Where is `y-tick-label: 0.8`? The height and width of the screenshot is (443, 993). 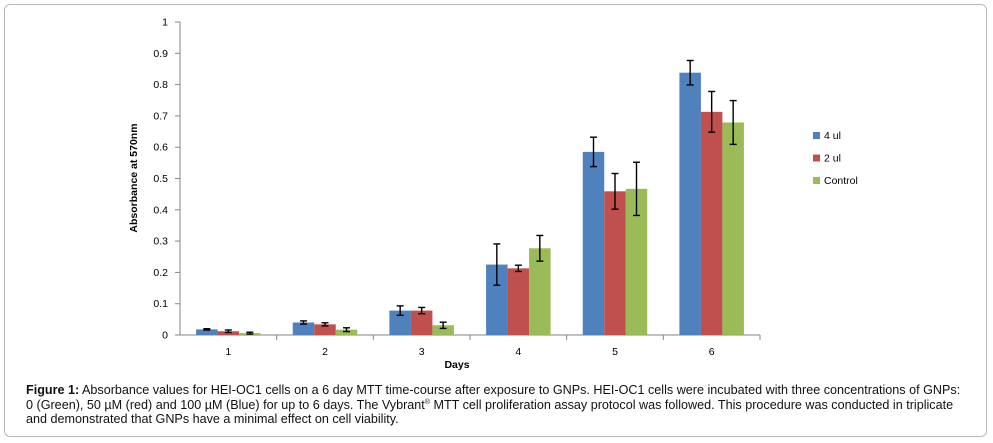 y-tick-label: 0.8 is located at coordinates (160, 85).